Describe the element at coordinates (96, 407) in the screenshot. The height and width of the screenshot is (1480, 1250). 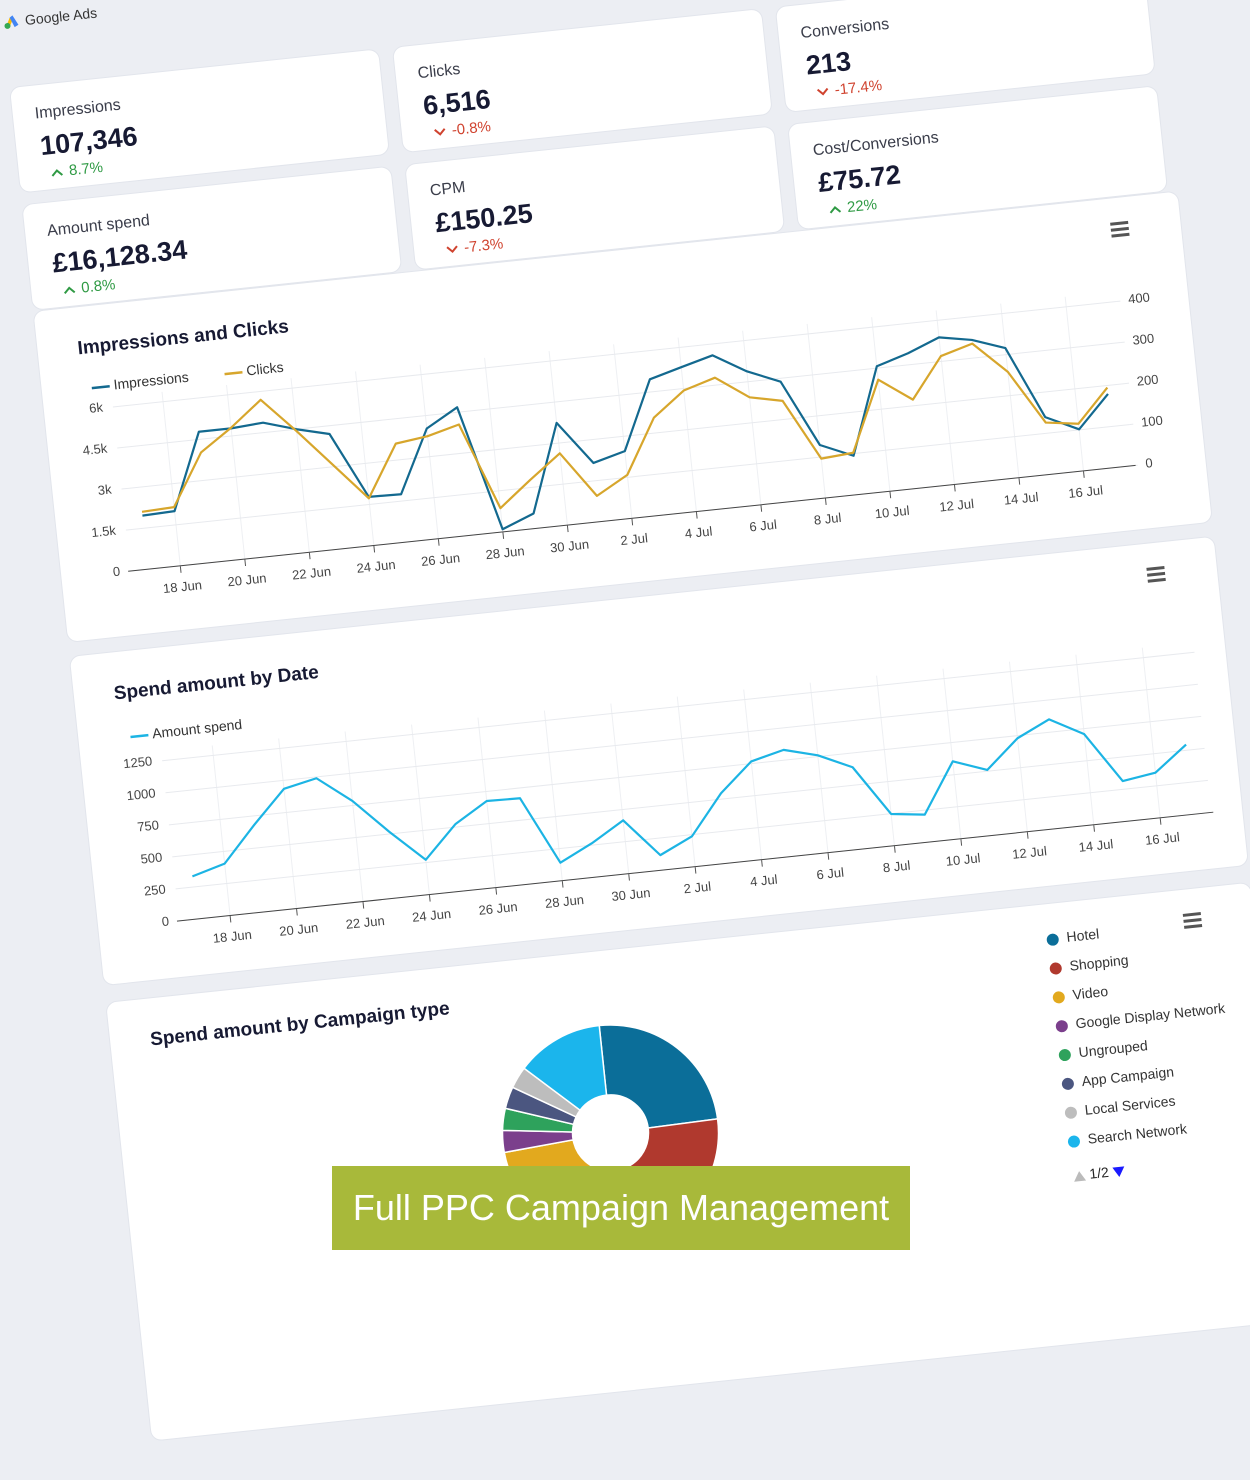
I see `y-tick-label: 6k` at that location.